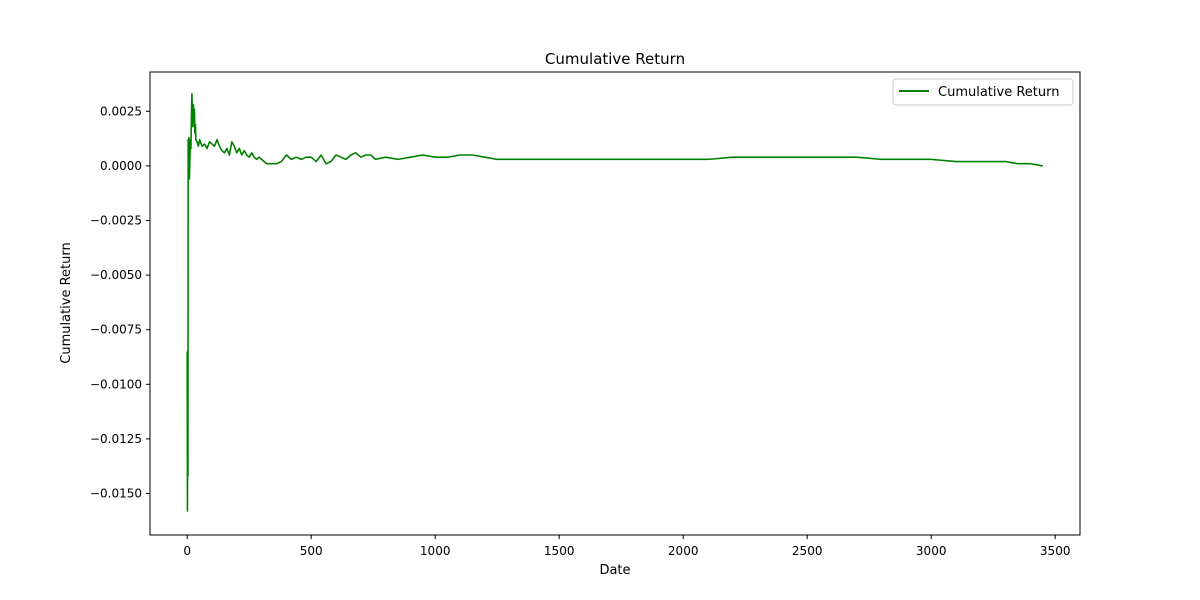 This screenshot has height=600, width=1200. What do you see at coordinates (66, 302) in the screenshot?
I see `y-axis-label: Cumulative Return` at bounding box center [66, 302].